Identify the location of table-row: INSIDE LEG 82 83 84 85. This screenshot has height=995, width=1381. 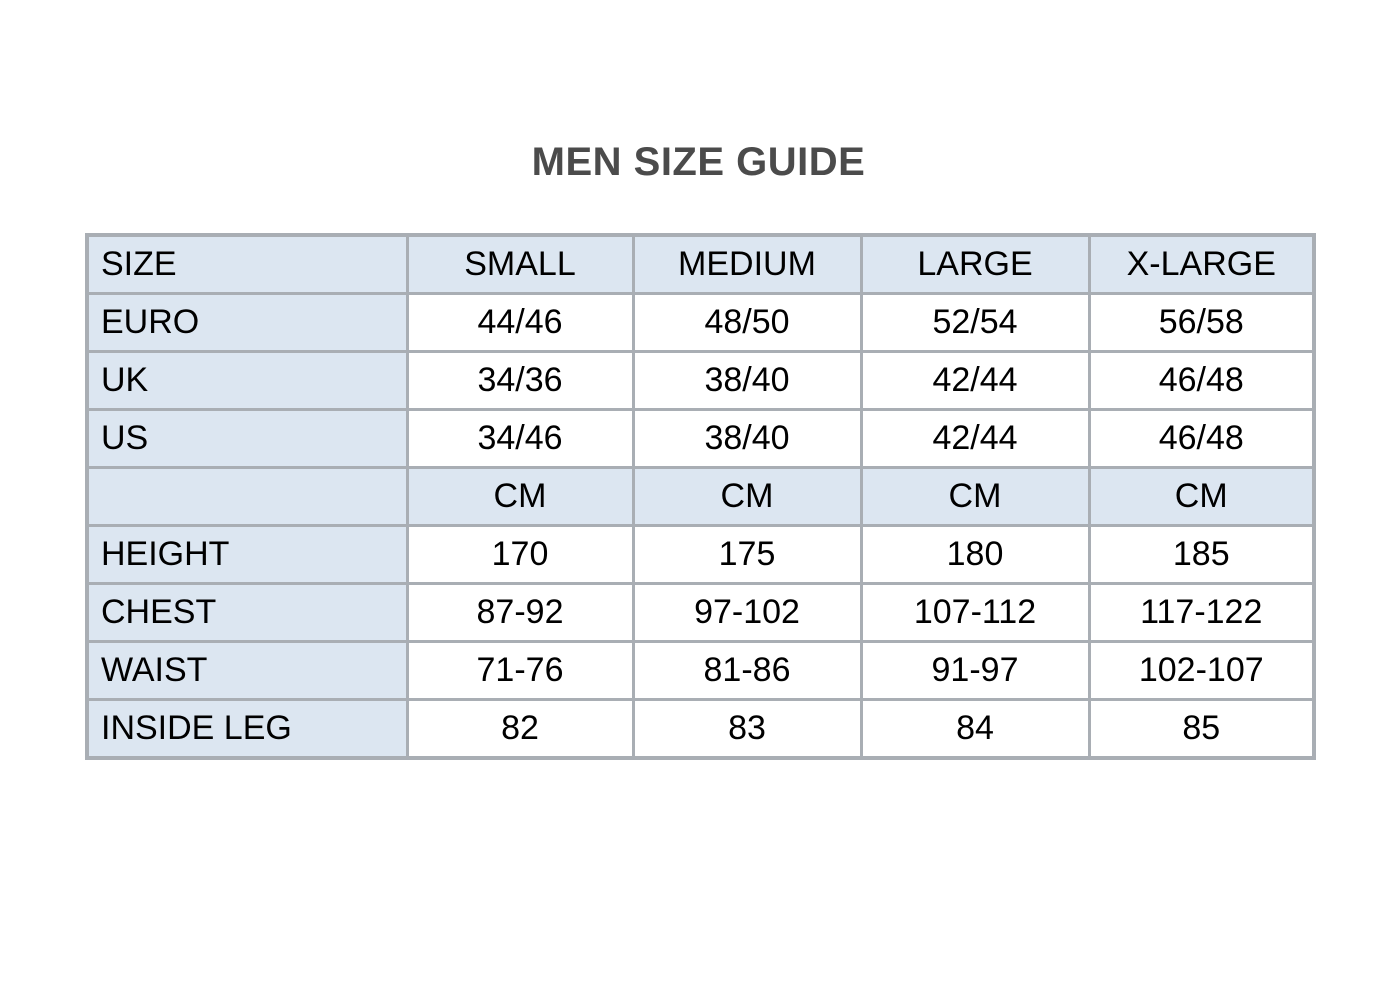
(700, 729).